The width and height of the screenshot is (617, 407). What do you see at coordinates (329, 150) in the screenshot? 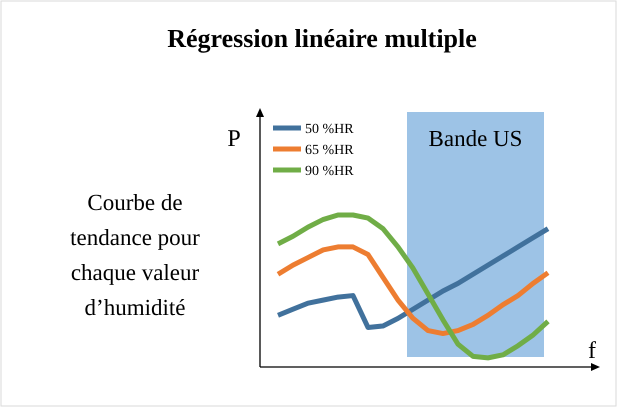
I see `legend-label: 65 %HR` at bounding box center [329, 150].